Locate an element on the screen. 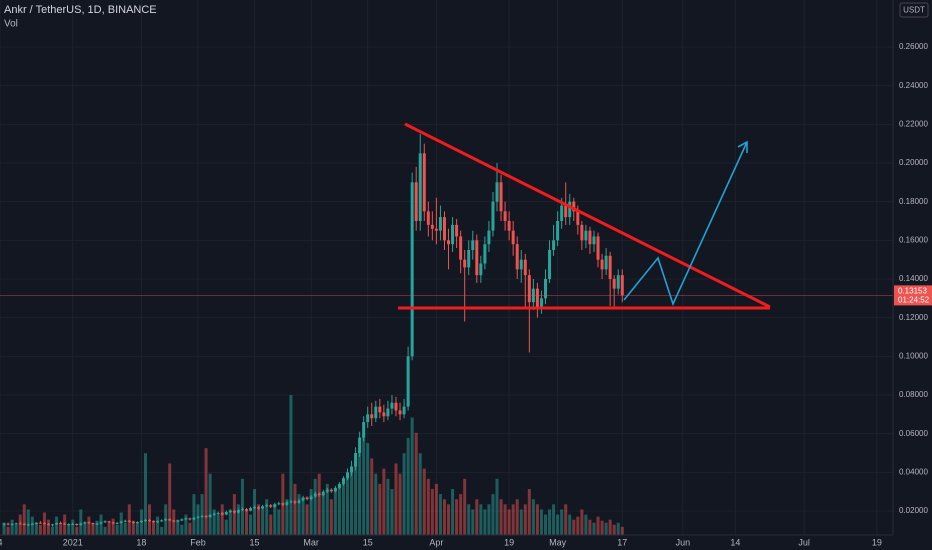 The width and height of the screenshot is (932, 550). currency-box is located at coordinates (914, 10).